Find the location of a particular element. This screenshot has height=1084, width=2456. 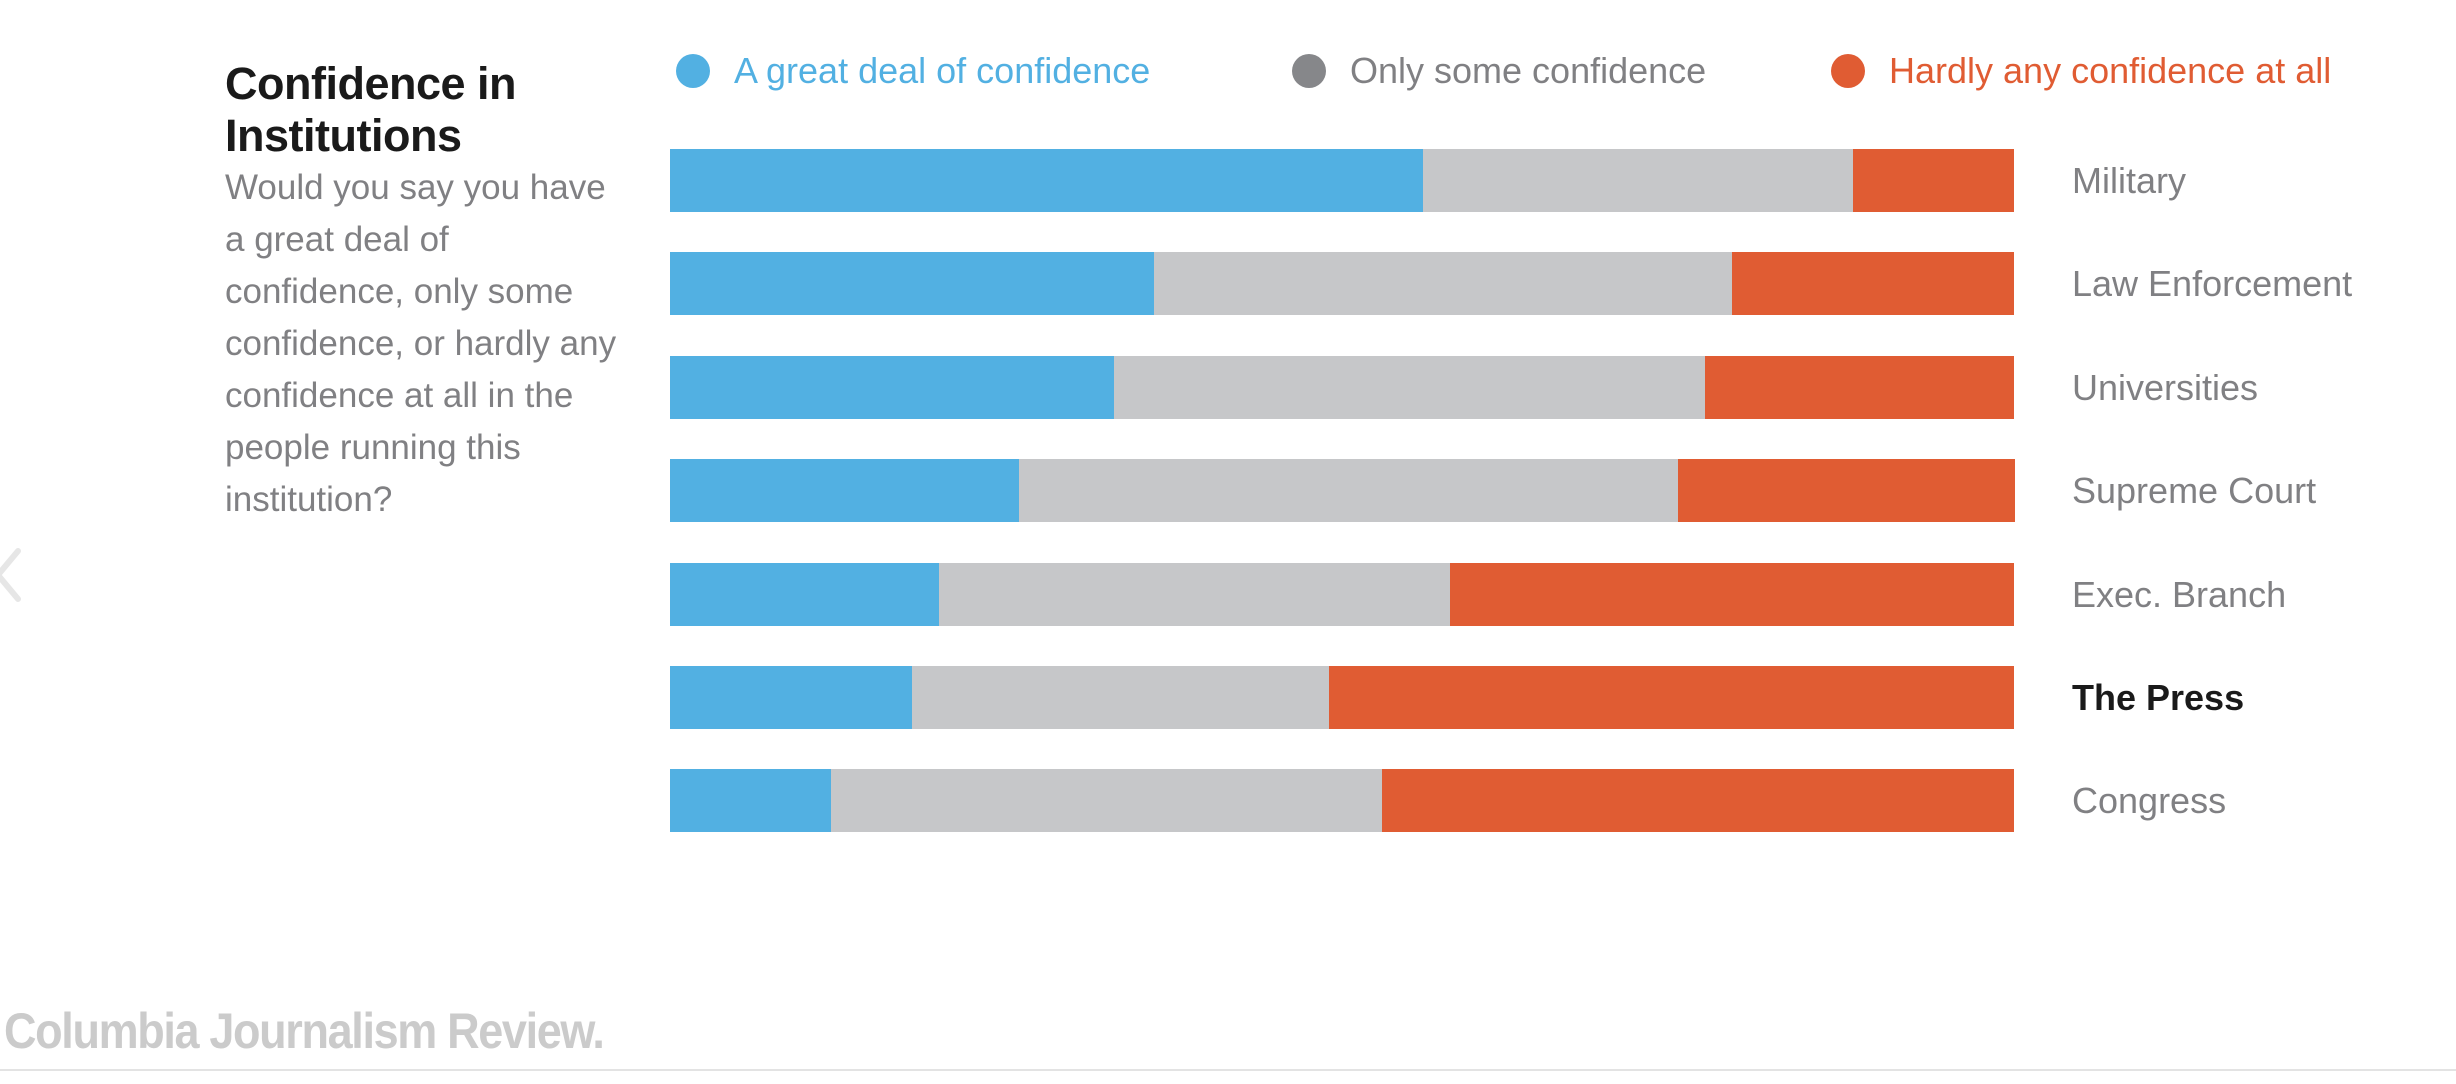

chart-title: Confidence in Institutions is located at coordinates (371, 109).